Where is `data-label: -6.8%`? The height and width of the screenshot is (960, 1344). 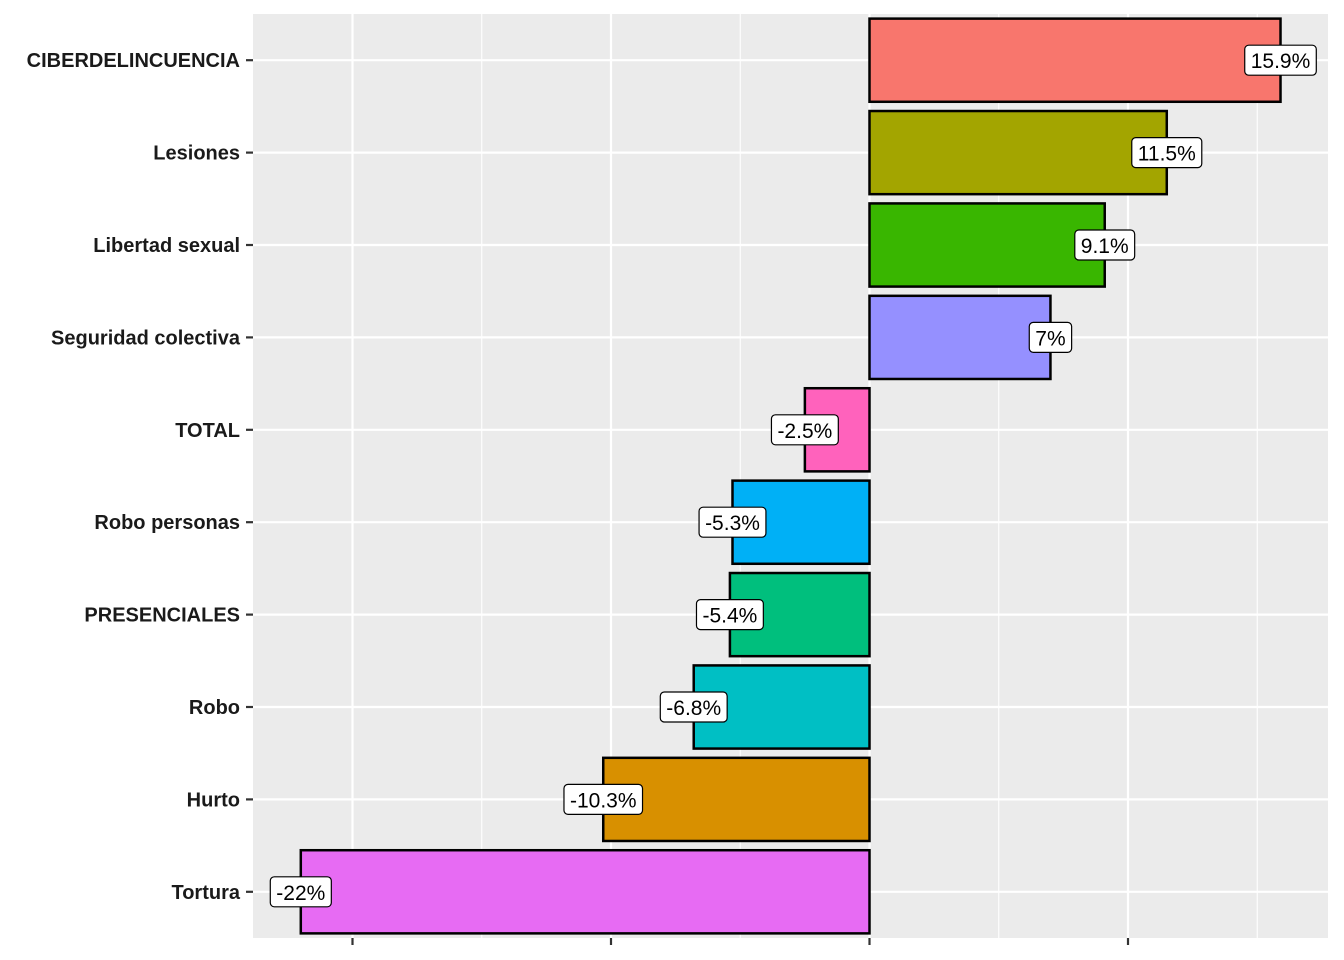
data-label: -6.8% is located at coordinates (693, 707).